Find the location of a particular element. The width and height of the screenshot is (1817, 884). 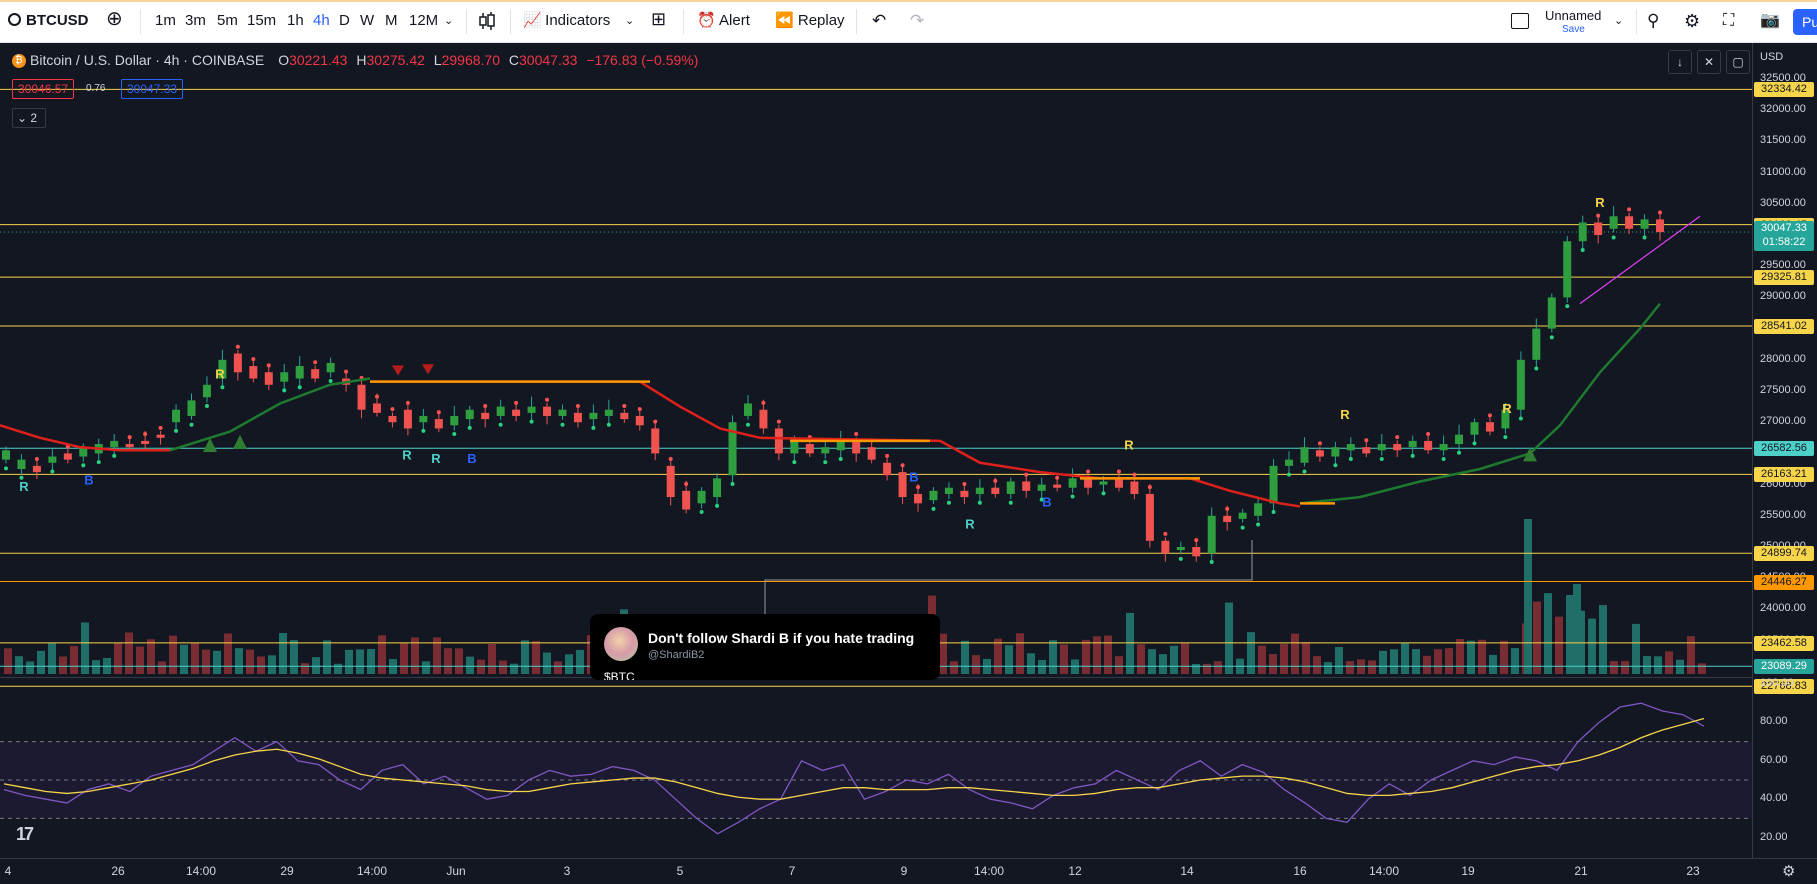

interval-5m: 5m is located at coordinates (227, 20).